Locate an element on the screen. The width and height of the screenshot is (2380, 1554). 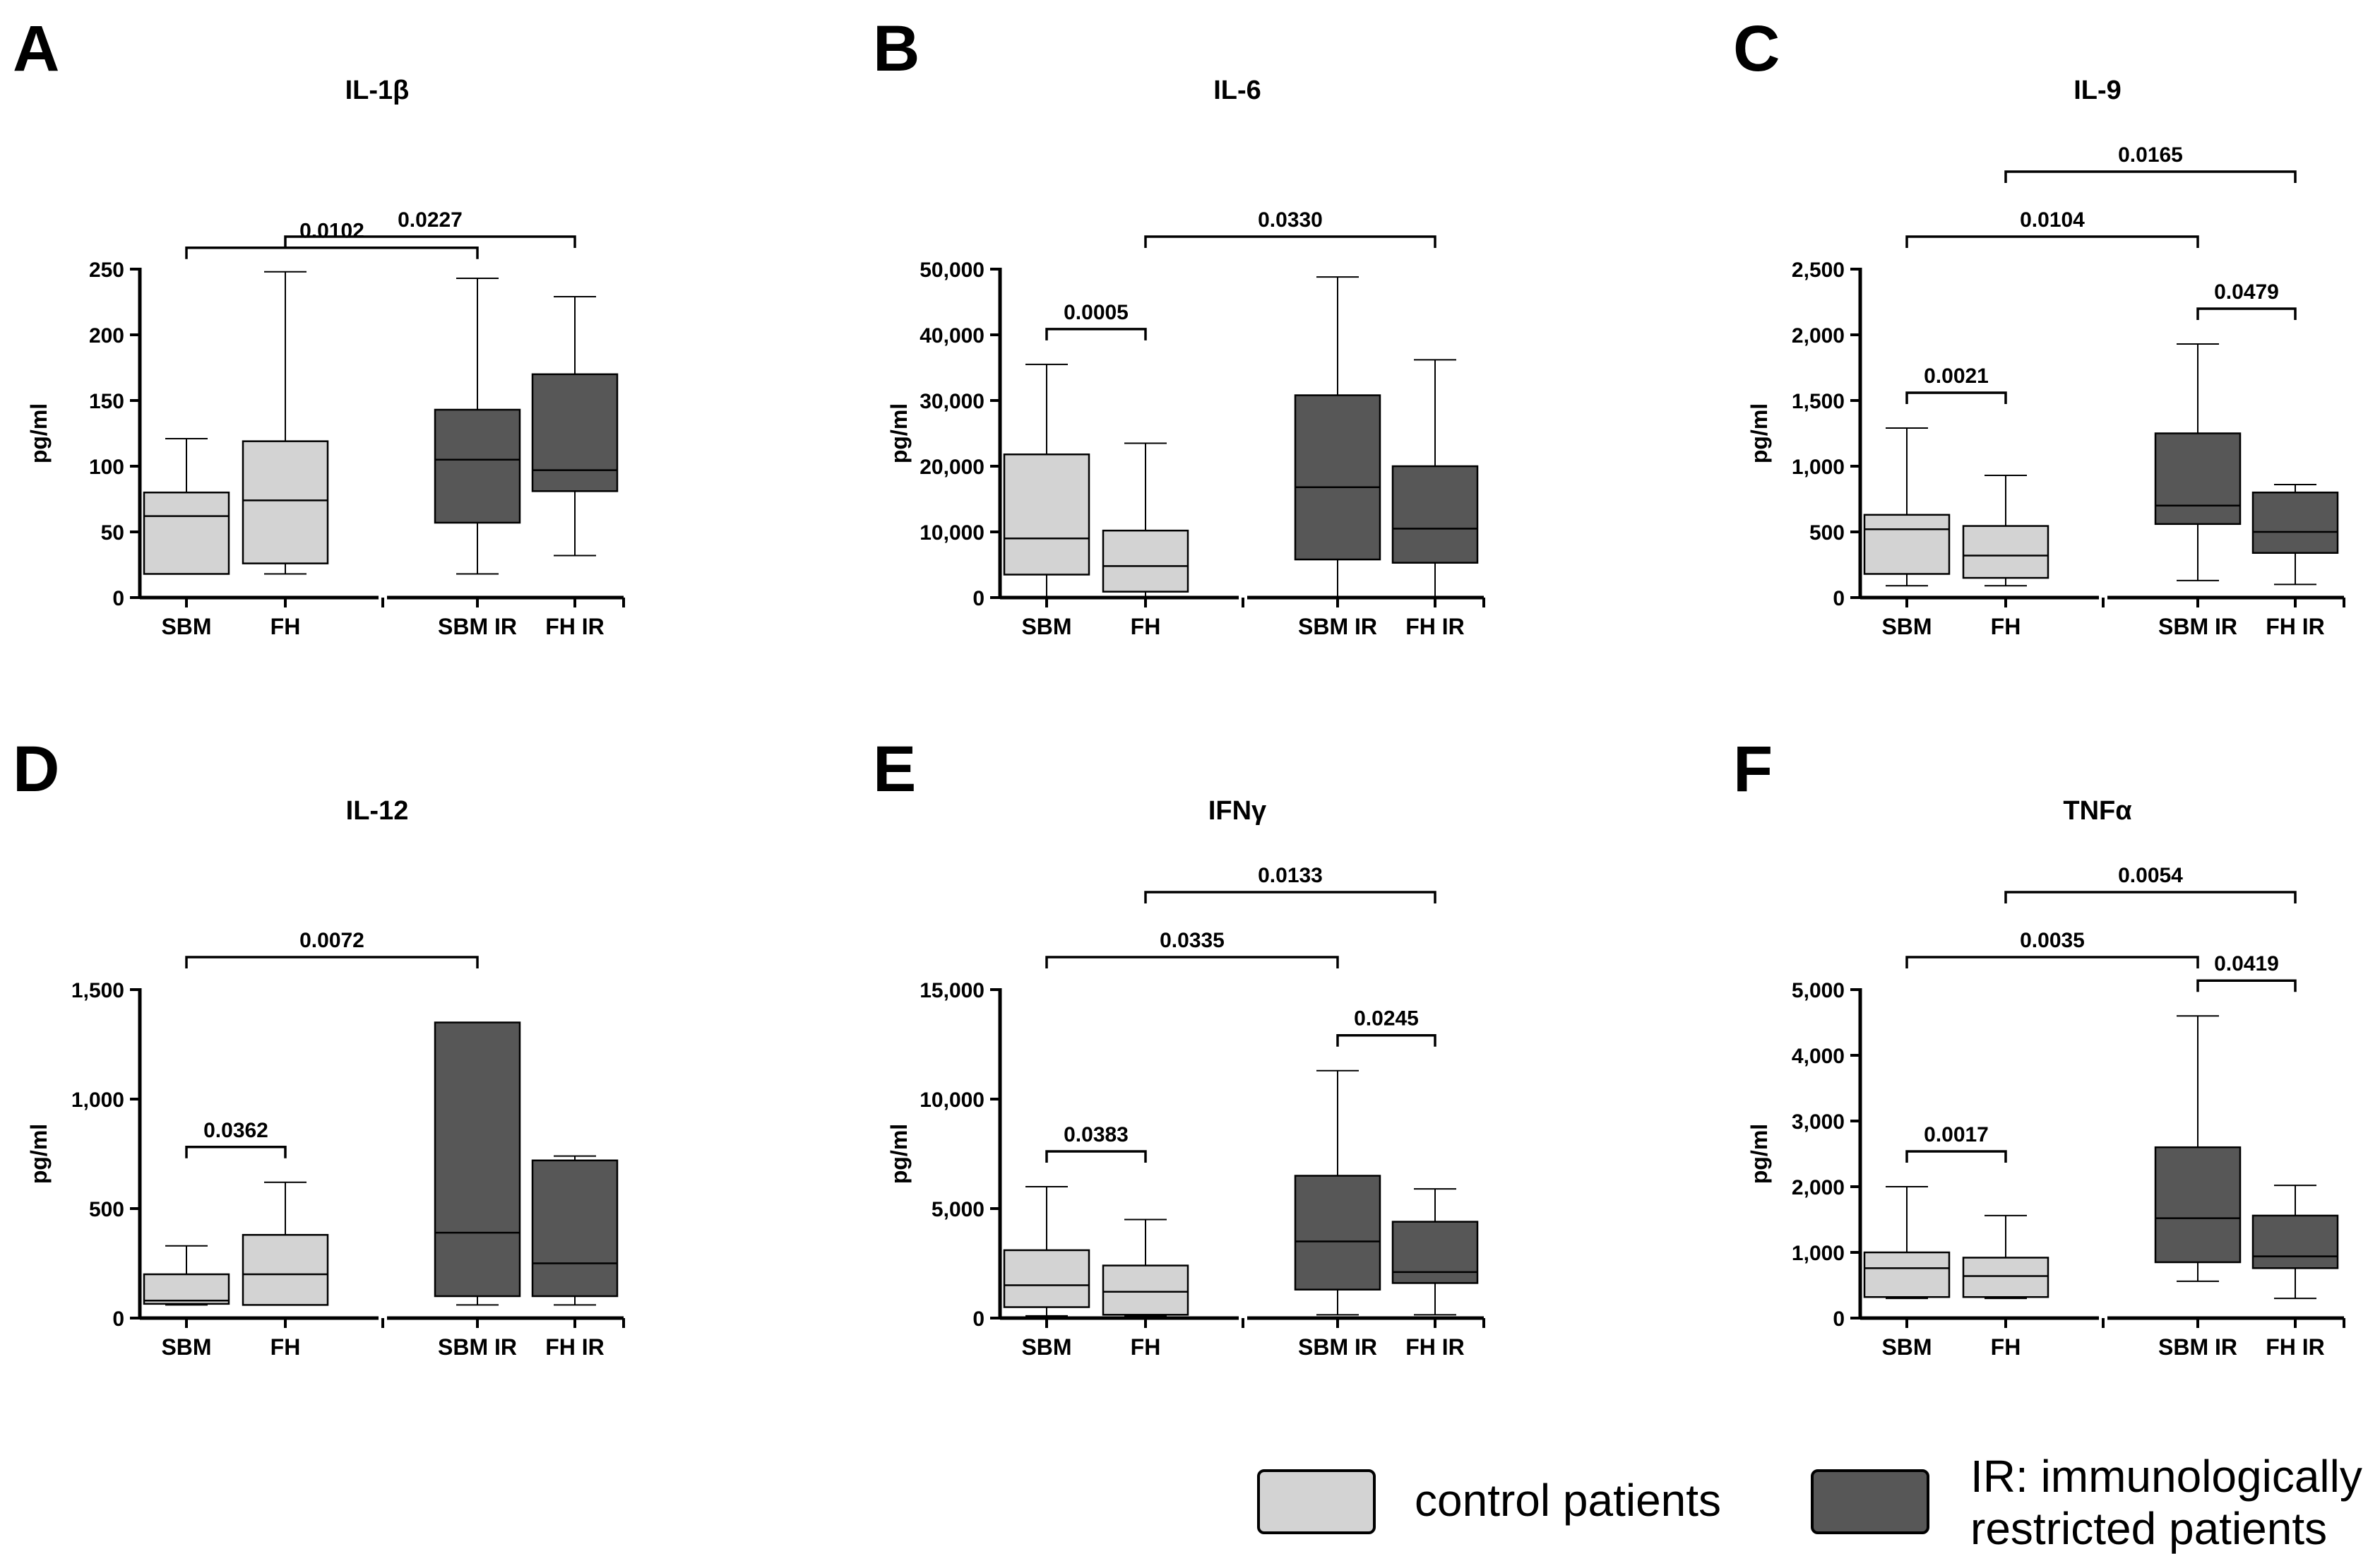
y-tick-label: 20,000 is located at coordinates (952, 467).